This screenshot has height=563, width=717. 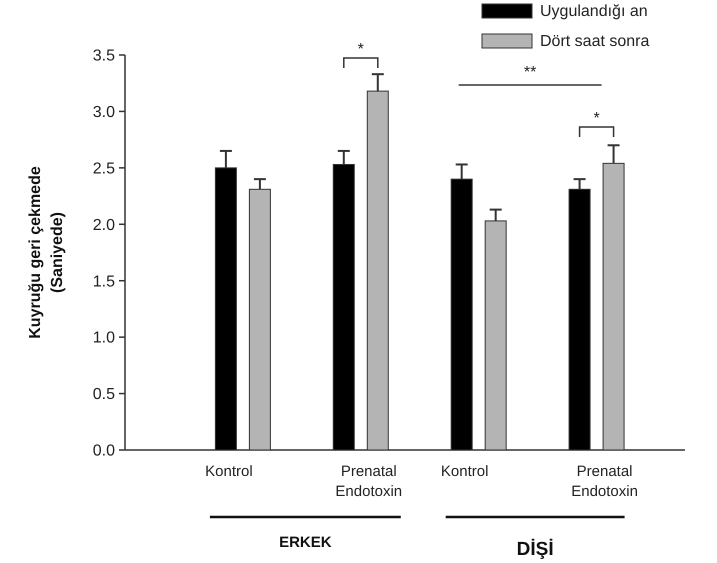 I want to click on y-tick-label: 1.5, so click(x=104, y=281).